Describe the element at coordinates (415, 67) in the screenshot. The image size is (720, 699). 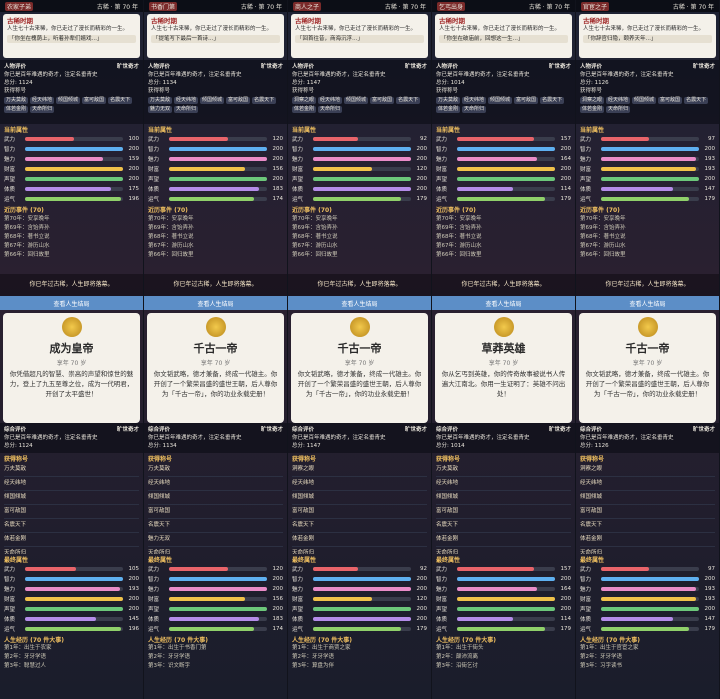
I see `rating-level: 旷世奇才` at that location.